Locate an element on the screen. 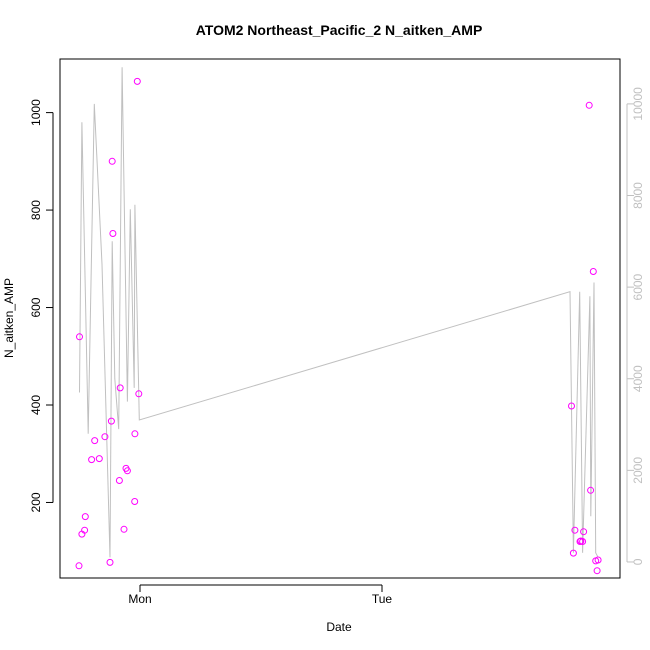  y-axis-left: 200 400 600 800 1000 is located at coordinates (41, 305).